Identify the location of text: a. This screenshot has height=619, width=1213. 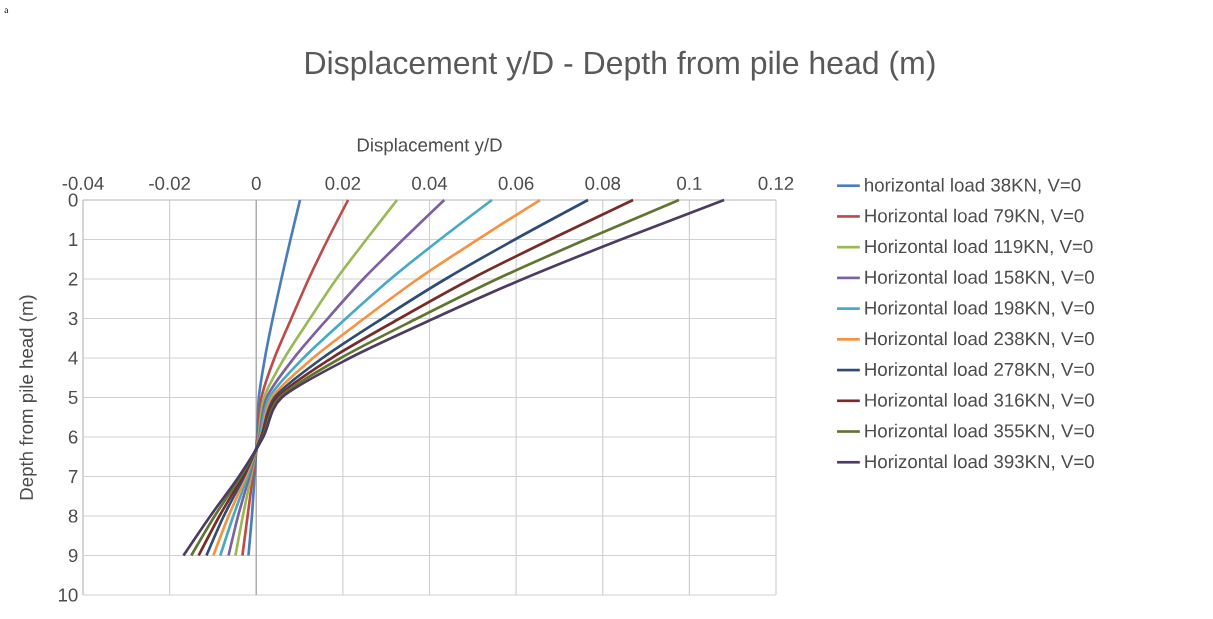
(6, 11).